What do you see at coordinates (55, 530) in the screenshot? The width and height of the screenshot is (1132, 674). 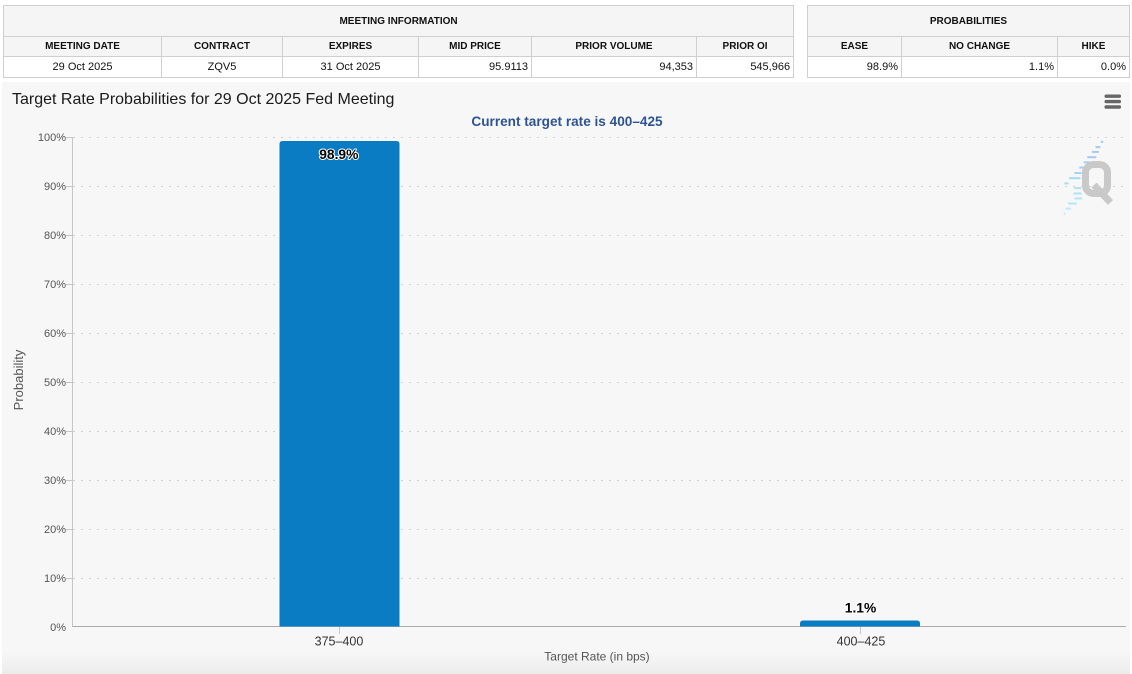 I see `svg-text: 20%` at bounding box center [55, 530].